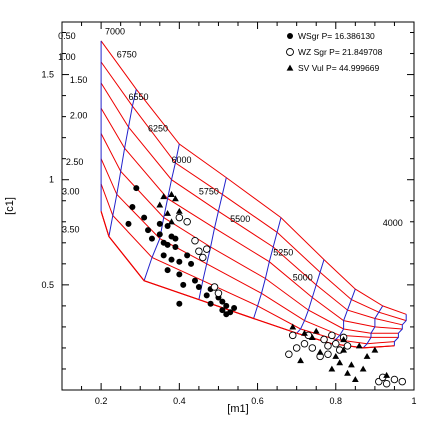 The image size is (436, 436). I want to click on legend-label: WZ Sgr P= 21.849708, so click(340, 52).